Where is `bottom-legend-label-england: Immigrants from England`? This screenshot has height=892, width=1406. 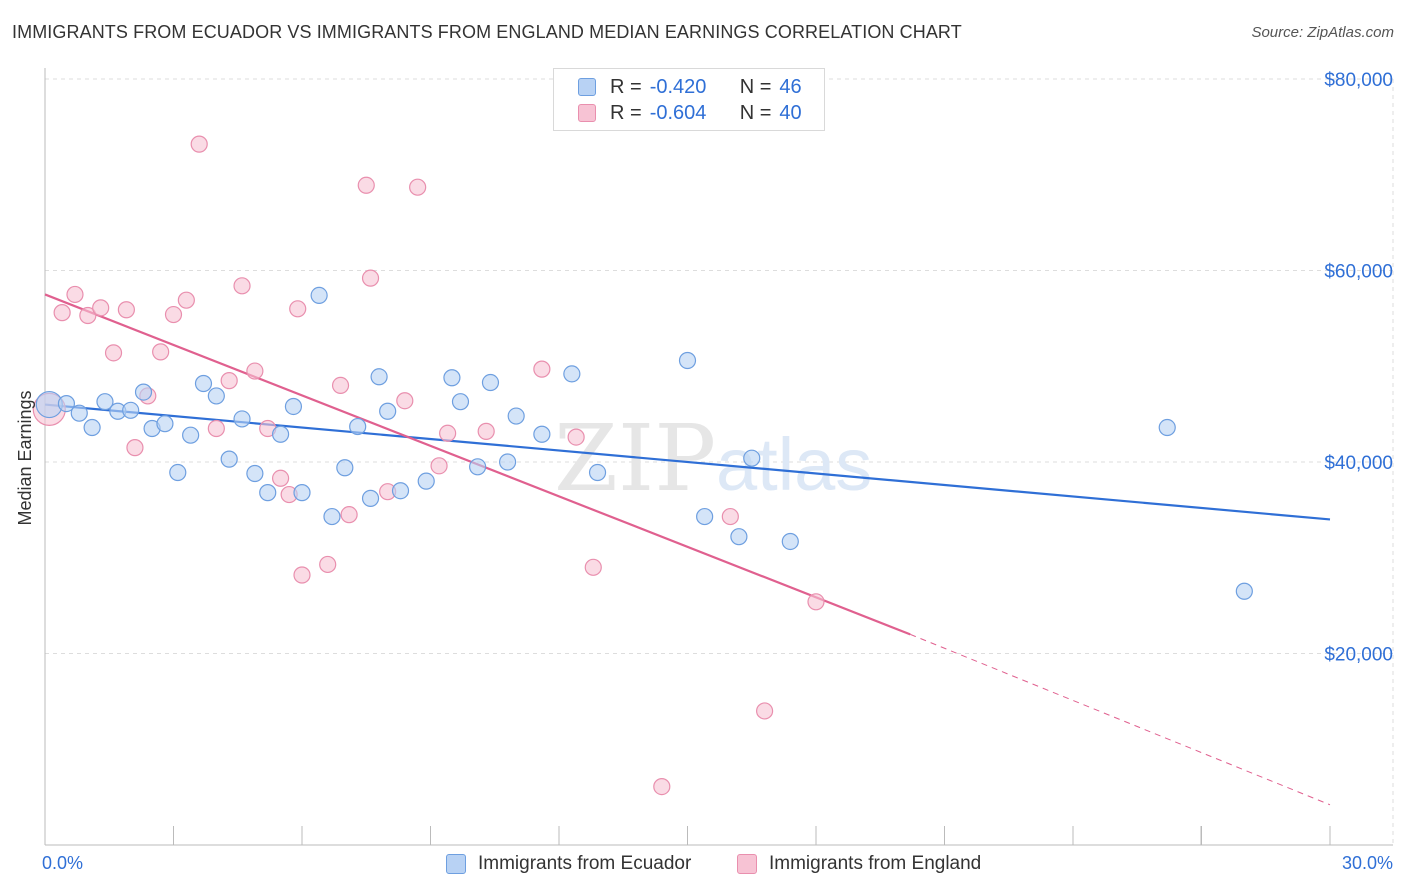 bottom-legend-label-england: Immigrants from England is located at coordinates (875, 863).